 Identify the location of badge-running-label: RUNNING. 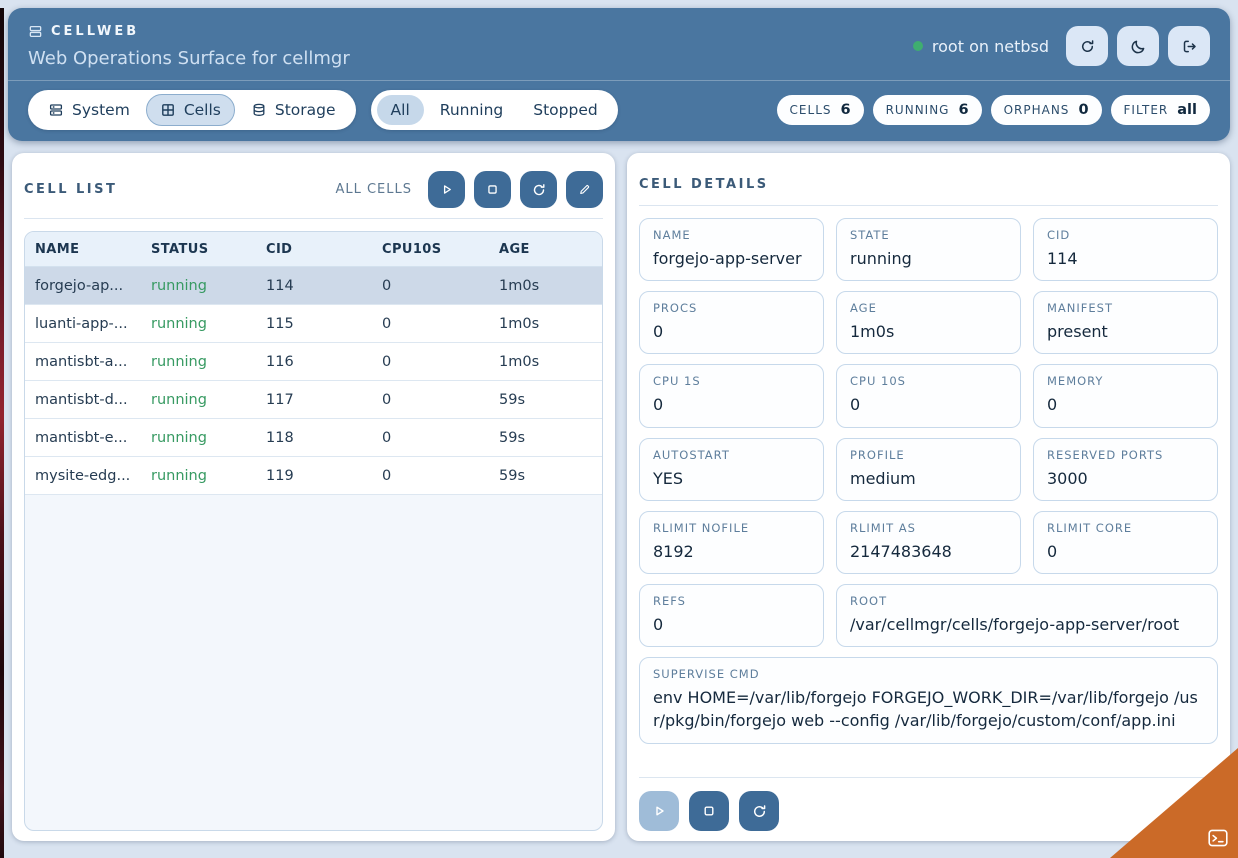
(917, 110).